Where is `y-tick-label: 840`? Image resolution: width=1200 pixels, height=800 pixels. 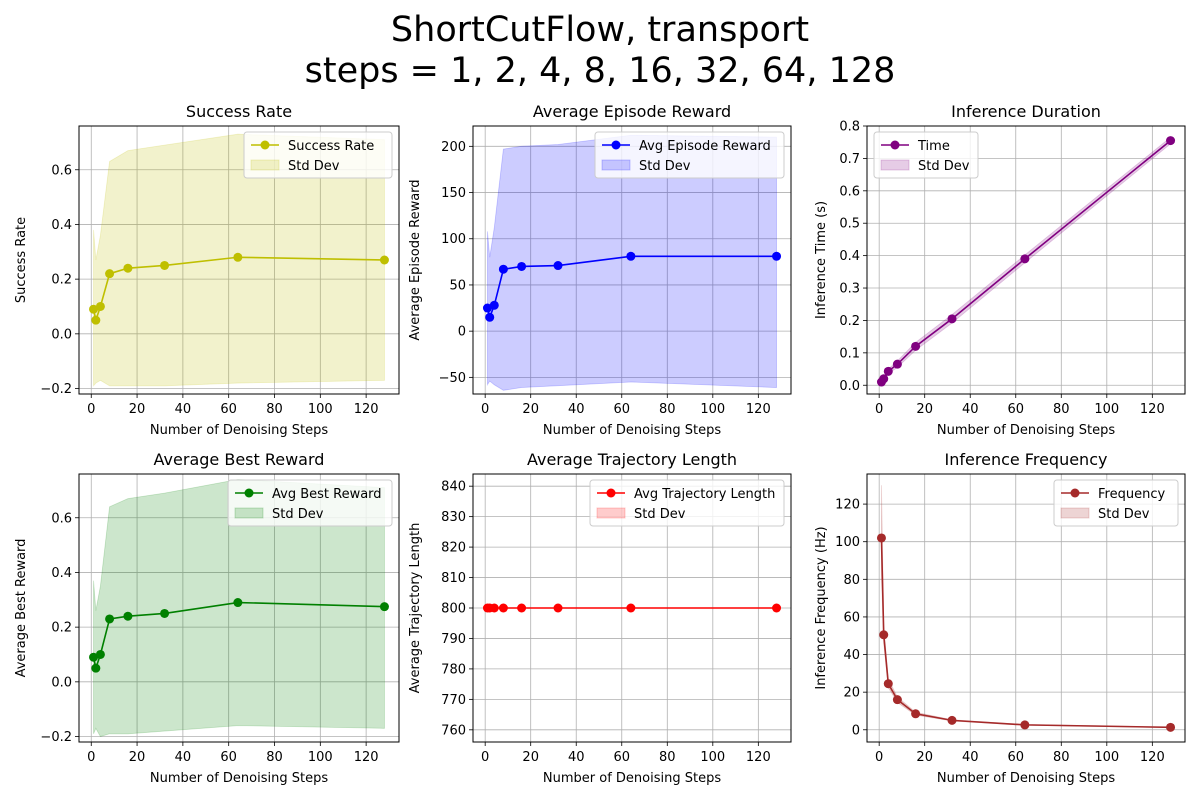
y-tick-label: 840 is located at coordinates (453, 487).